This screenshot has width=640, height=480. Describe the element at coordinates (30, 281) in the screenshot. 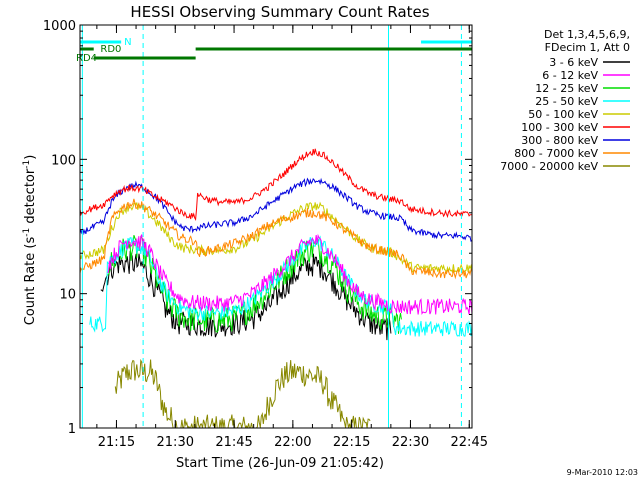

I see `y-axis-label-part1: Count Rate (s` at that location.